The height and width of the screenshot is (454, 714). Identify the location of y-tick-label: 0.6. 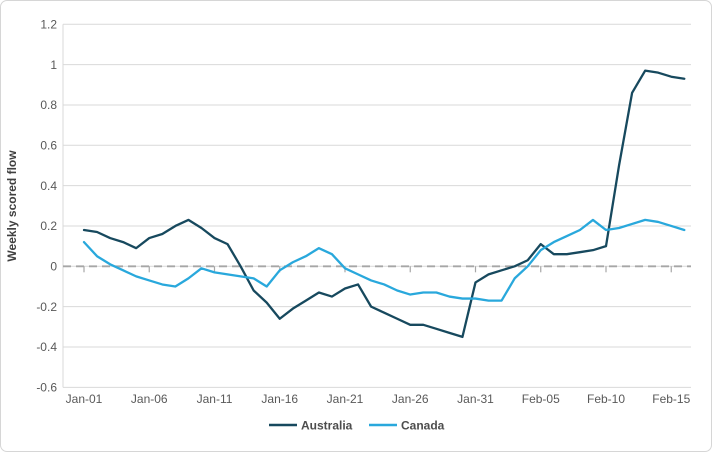
(48, 145).